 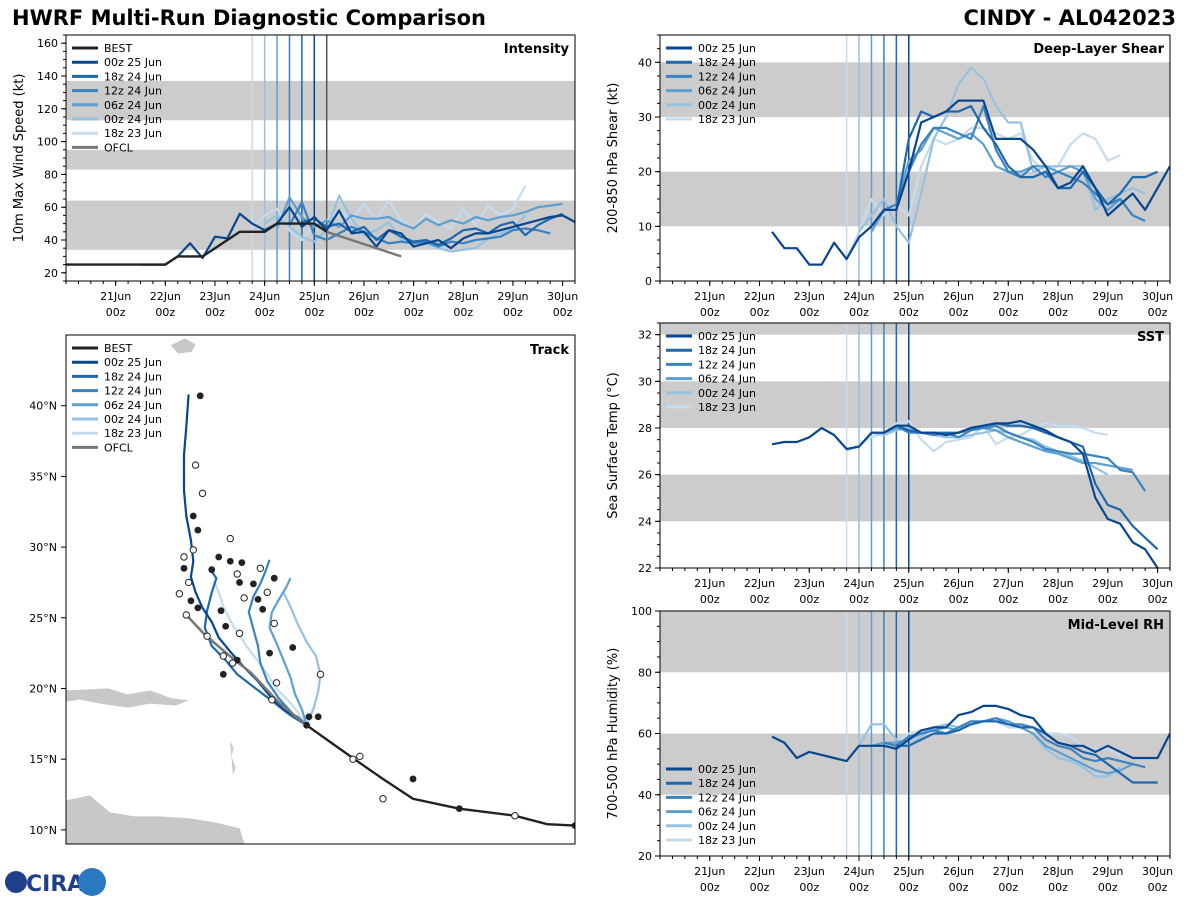 What do you see at coordinates (809, 871) in the screenshot?
I see `rh-xtick-label: 23Jun` at bounding box center [809, 871].